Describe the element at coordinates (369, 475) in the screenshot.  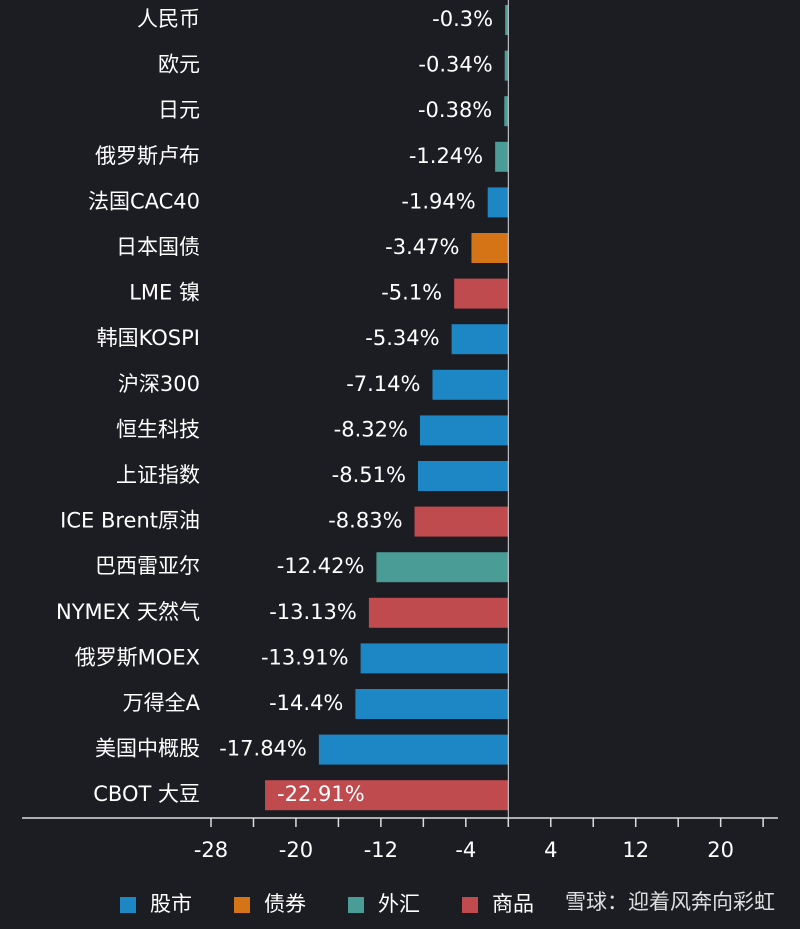
I see `value-label: -8.51%` at that location.